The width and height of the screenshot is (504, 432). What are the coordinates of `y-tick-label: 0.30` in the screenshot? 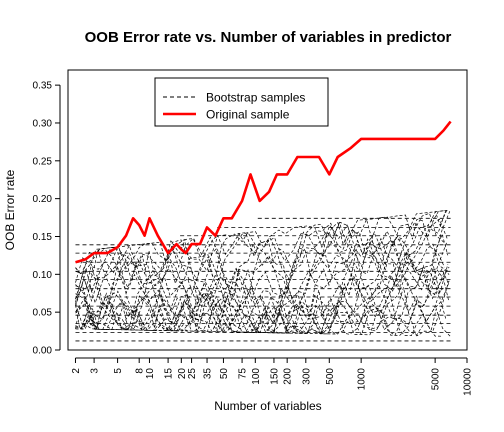 It's located at (43, 123).